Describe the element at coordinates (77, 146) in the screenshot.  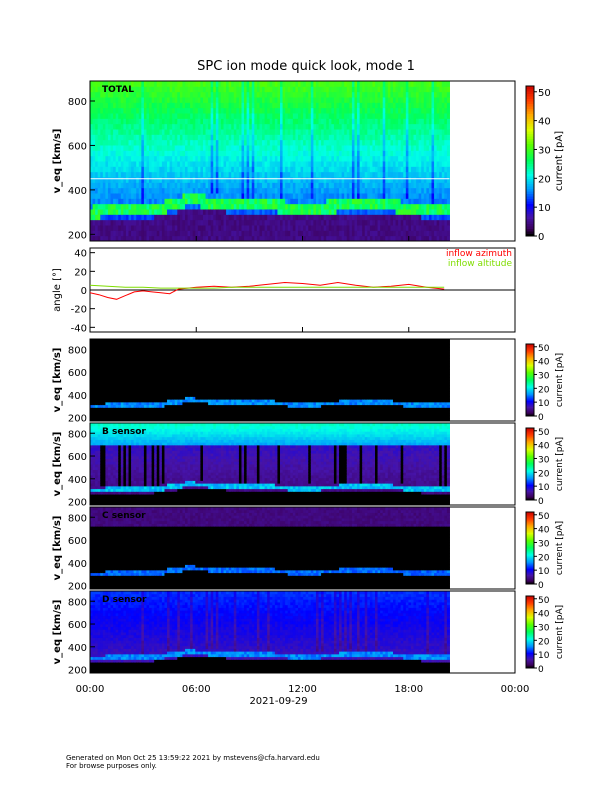
I see `y-tick-label: 600` at that location.